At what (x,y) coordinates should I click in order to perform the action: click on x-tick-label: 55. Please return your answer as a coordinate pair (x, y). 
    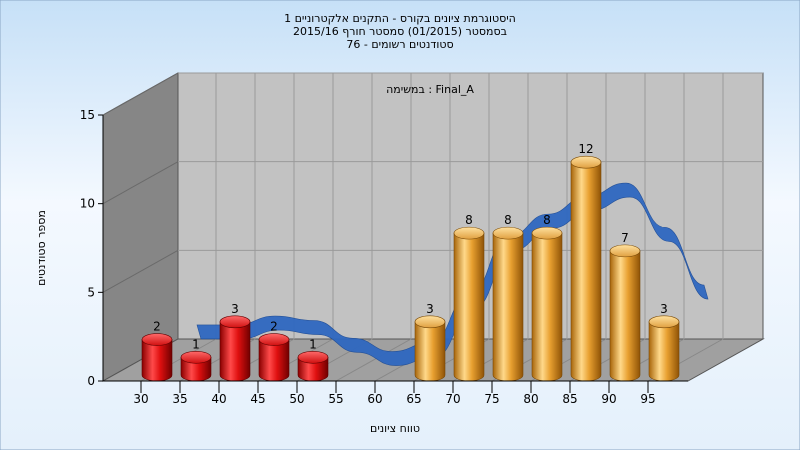
    Looking at the image, I should click on (335, 399).